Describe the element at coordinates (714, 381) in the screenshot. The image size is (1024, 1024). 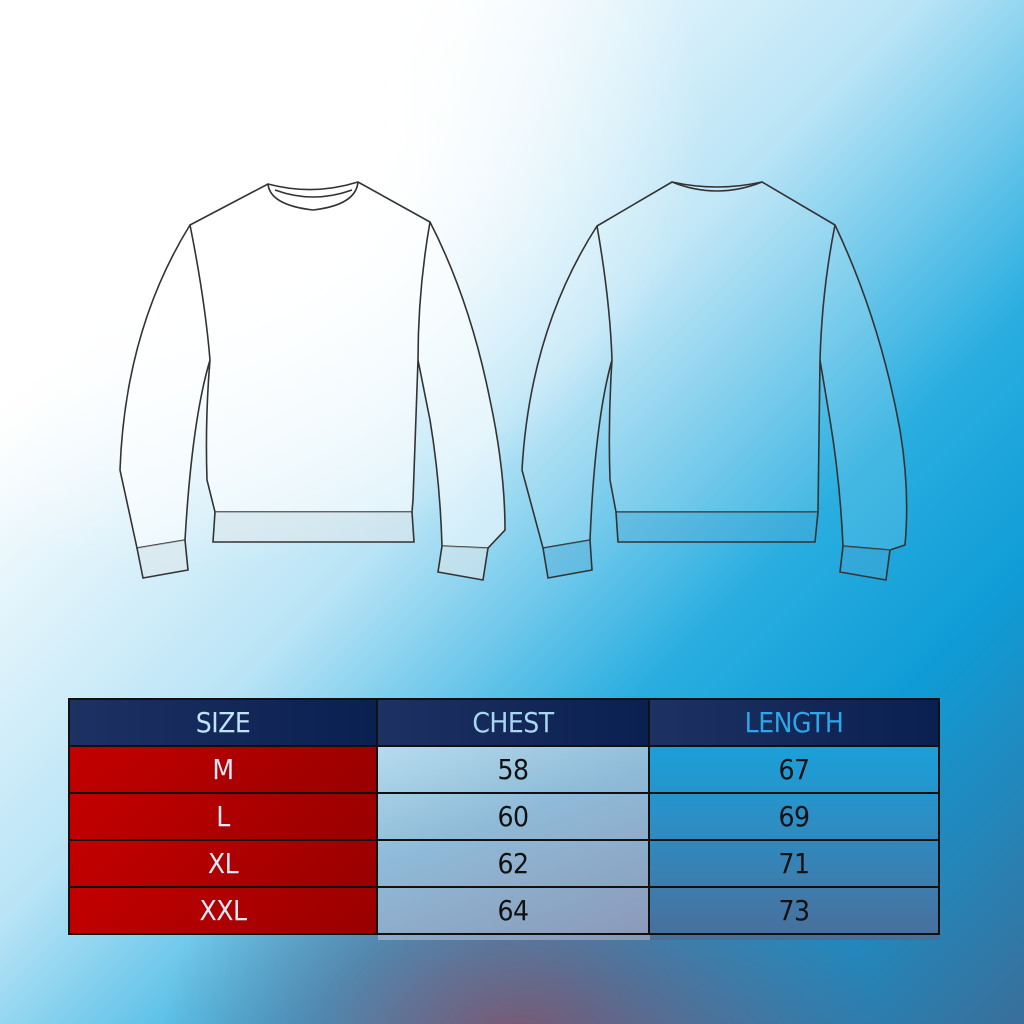
I see `sweatshirt-back-illustration` at that location.